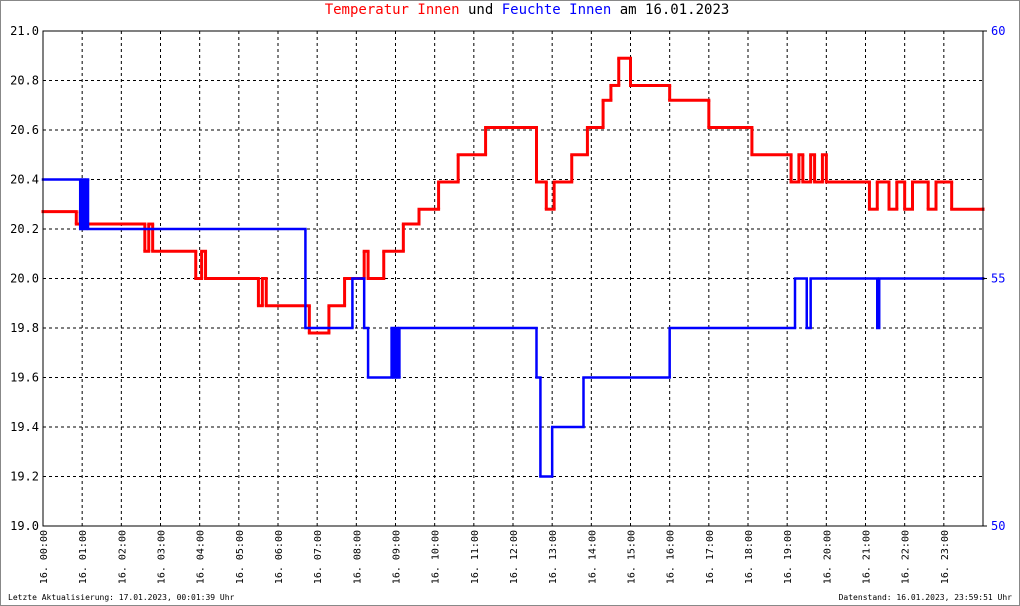 The image size is (1020, 606). Describe the element at coordinates (24, 130) in the screenshot. I see `y-tick-label: 20.6` at that location.